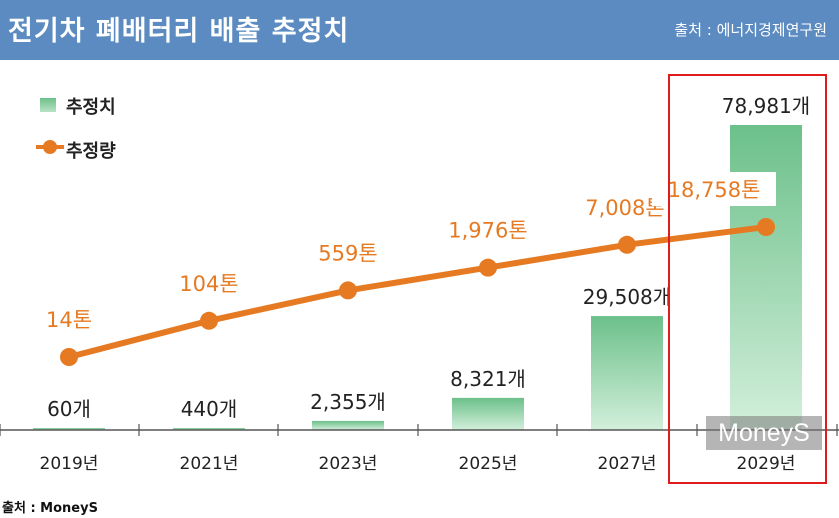 The image size is (839, 518). What do you see at coordinates (209, 320) in the screenshot?
I see `line-point-2021년` at bounding box center [209, 320].